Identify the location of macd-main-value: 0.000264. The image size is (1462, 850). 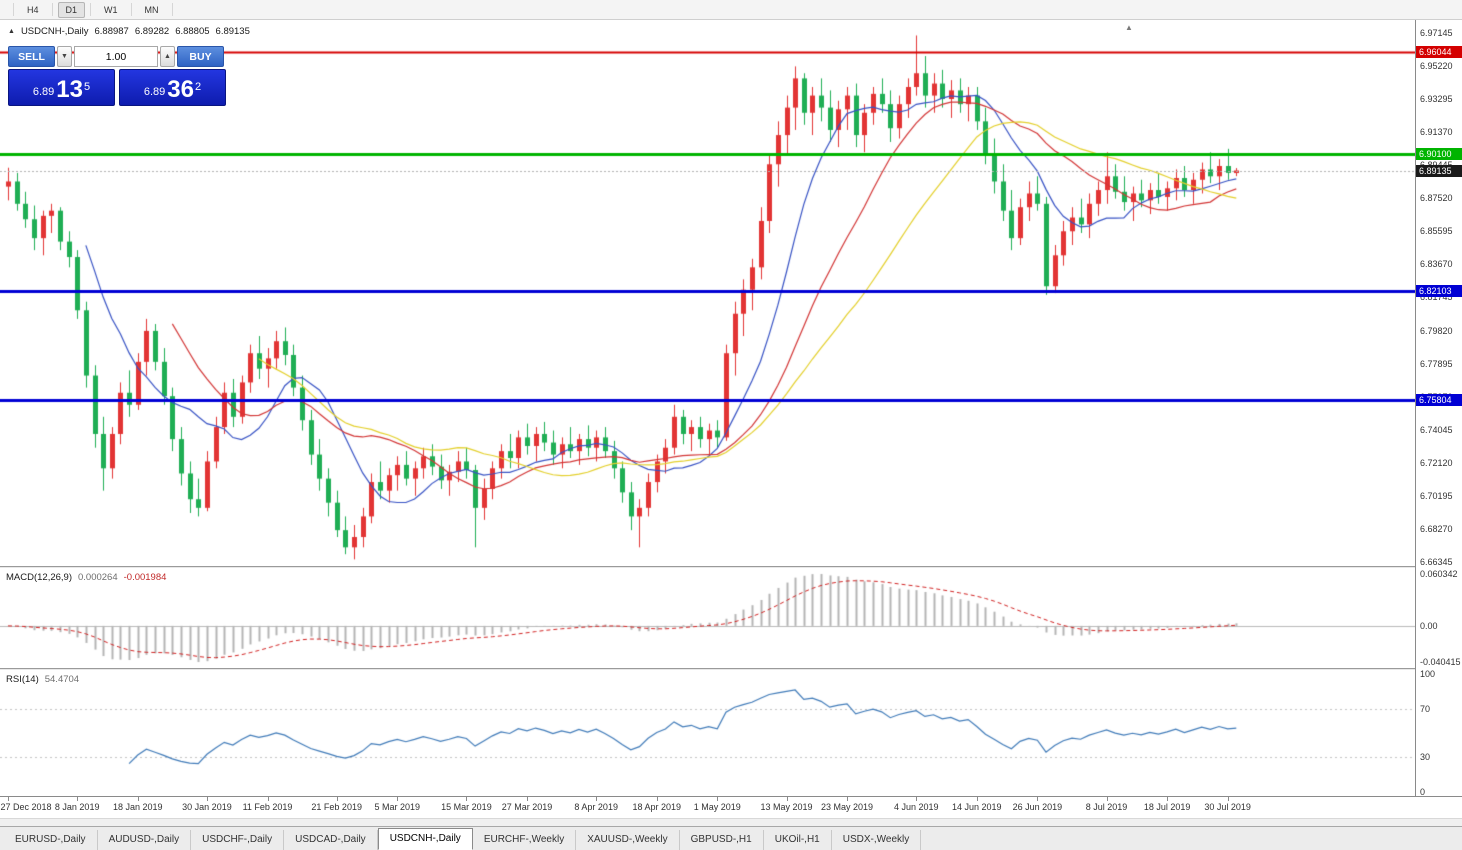
(98, 577).